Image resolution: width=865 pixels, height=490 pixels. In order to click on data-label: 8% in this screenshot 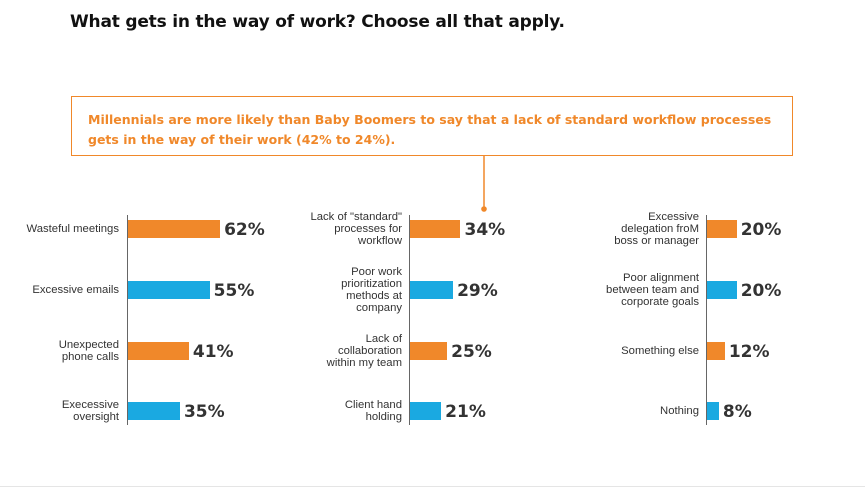, I will do `click(737, 412)`.